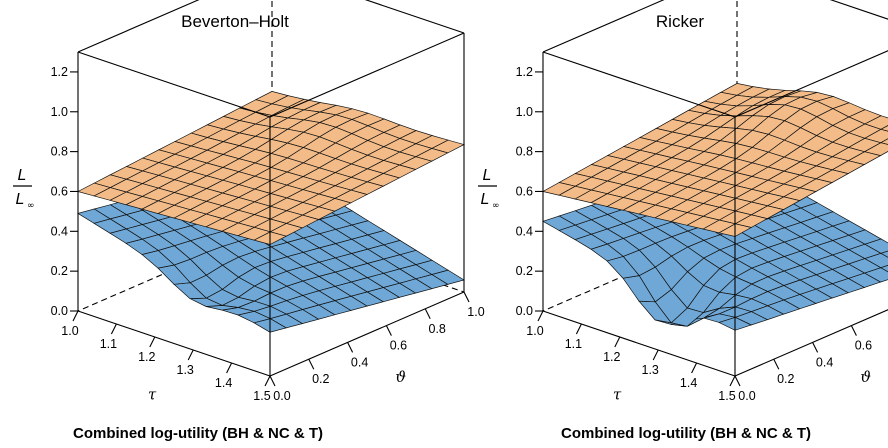  I want to click on chart-title: Beverton–Holt, so click(235, 21).